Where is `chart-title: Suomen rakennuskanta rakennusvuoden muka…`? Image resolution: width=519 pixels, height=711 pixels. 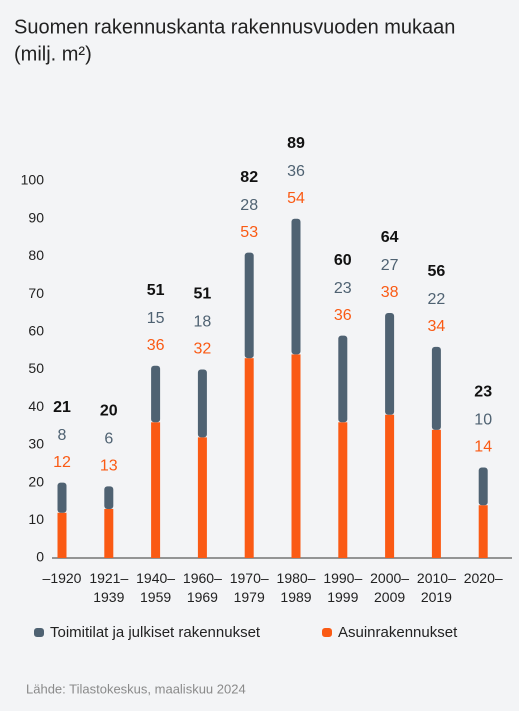 chart-title: Suomen rakennuskanta rakennusvuoden muka… is located at coordinates (234, 27).